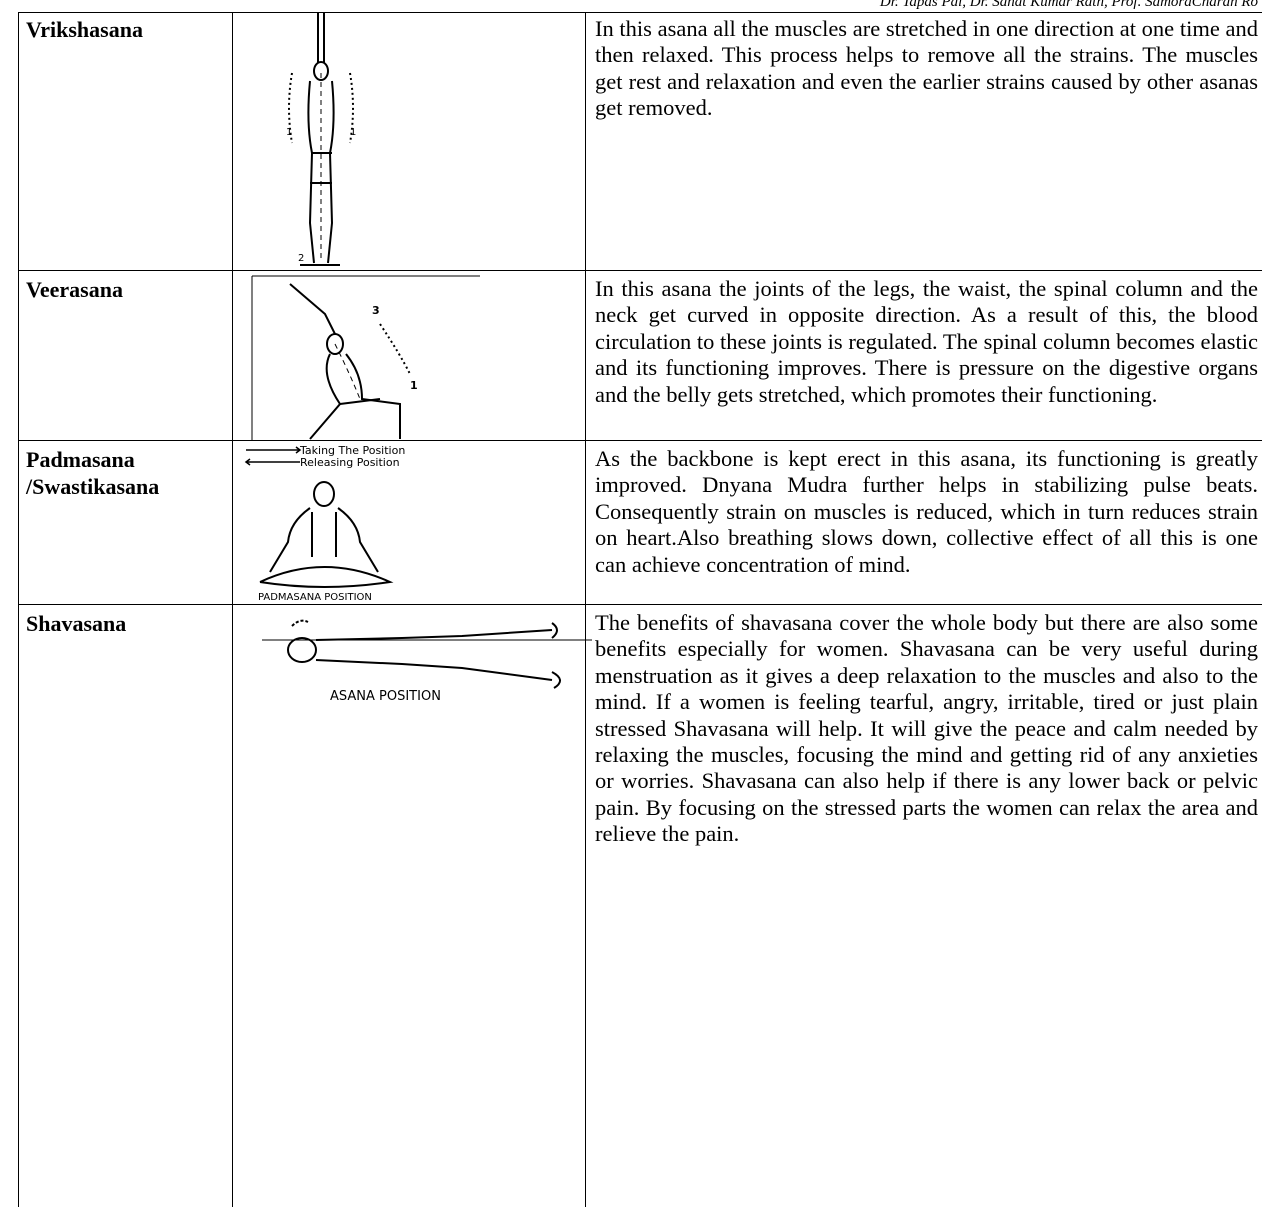  Describe the element at coordinates (76, 623) in the screenshot. I see `asana-name: Shavasana` at that location.